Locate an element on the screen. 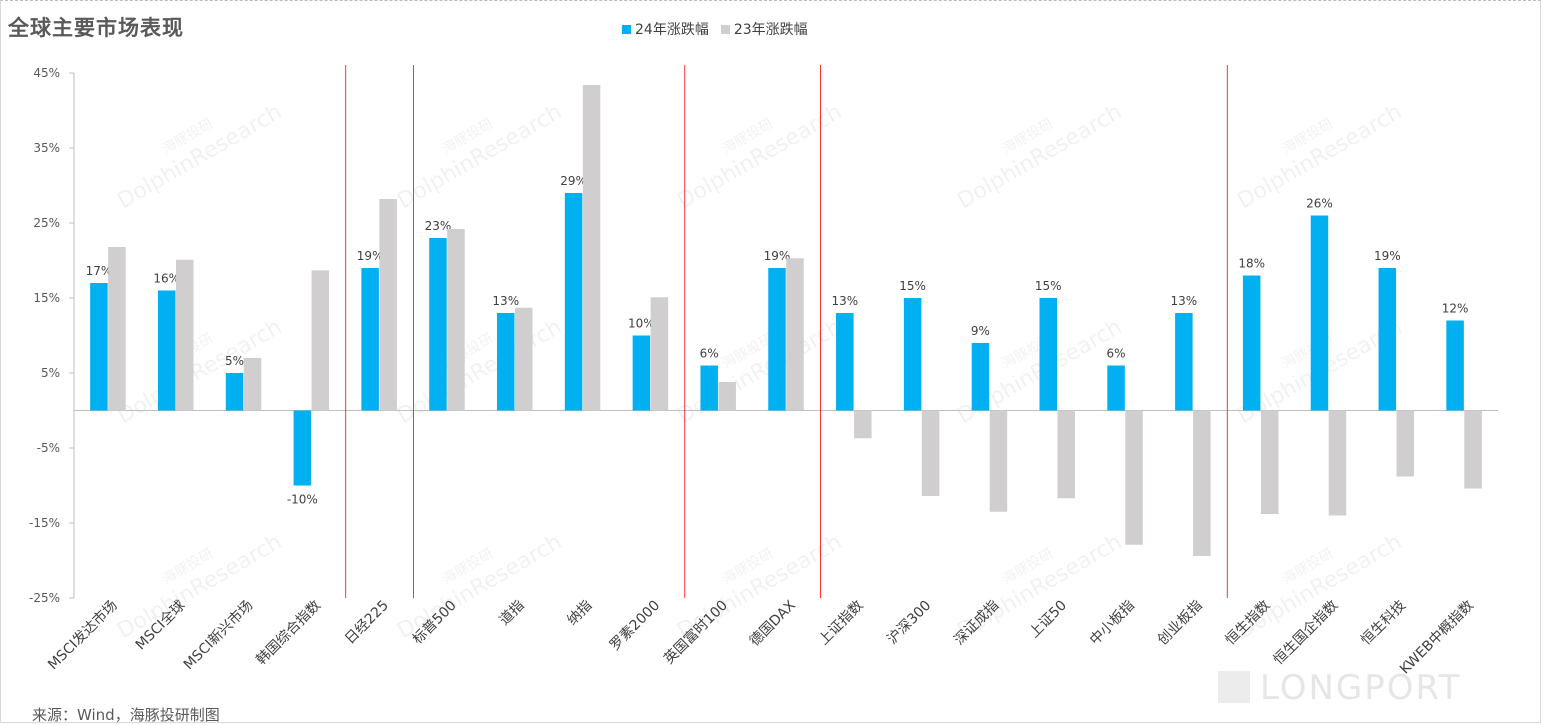 This screenshot has height=725, width=1543. brand-logo-mark is located at coordinates (1234, 687).